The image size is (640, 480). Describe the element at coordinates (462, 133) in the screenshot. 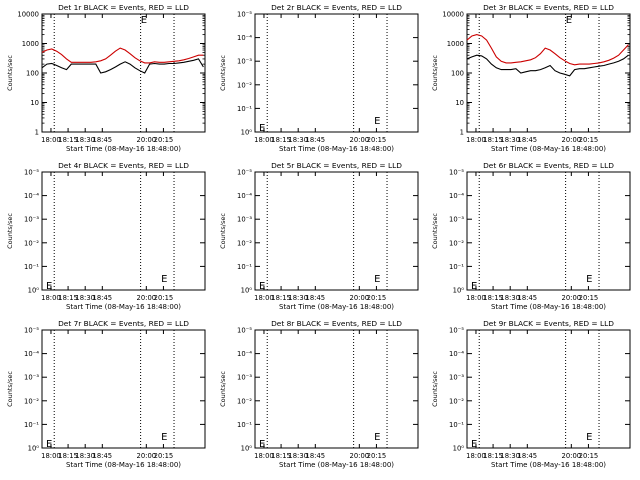

I see `y-tick-label: 1` at that location.